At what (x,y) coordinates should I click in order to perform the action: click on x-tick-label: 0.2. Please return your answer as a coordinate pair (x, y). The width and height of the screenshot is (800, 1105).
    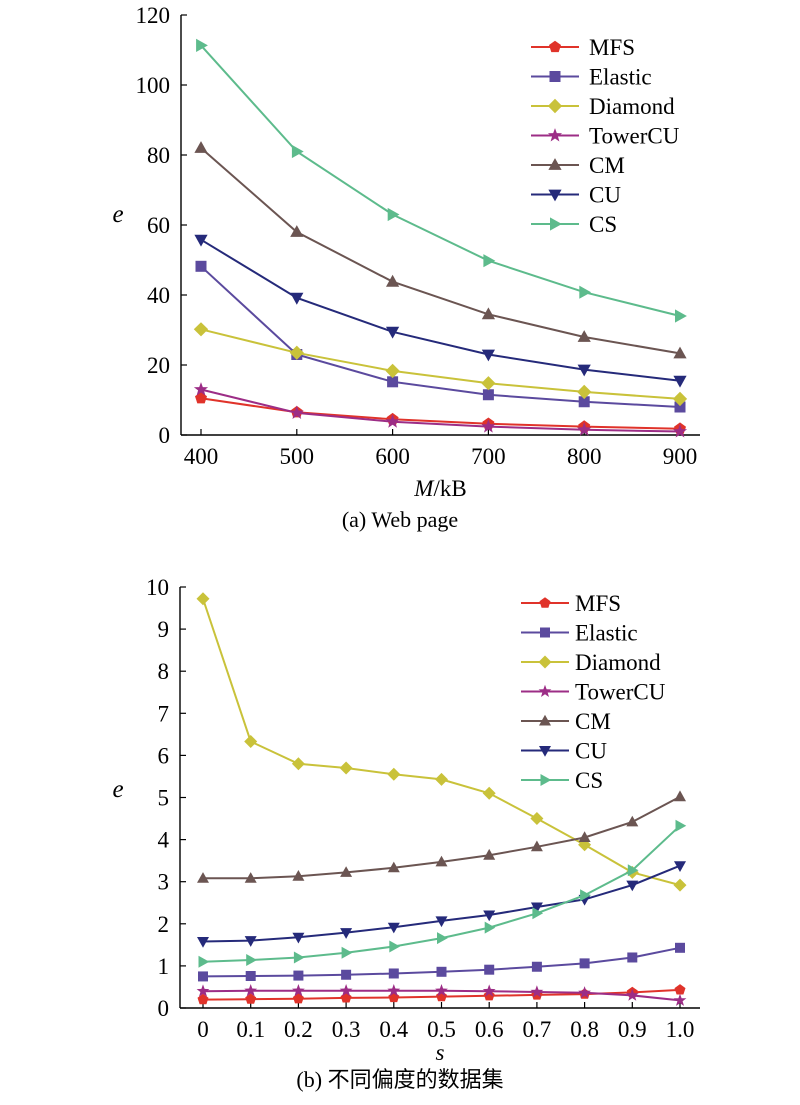
    Looking at the image, I should click on (298, 1029).